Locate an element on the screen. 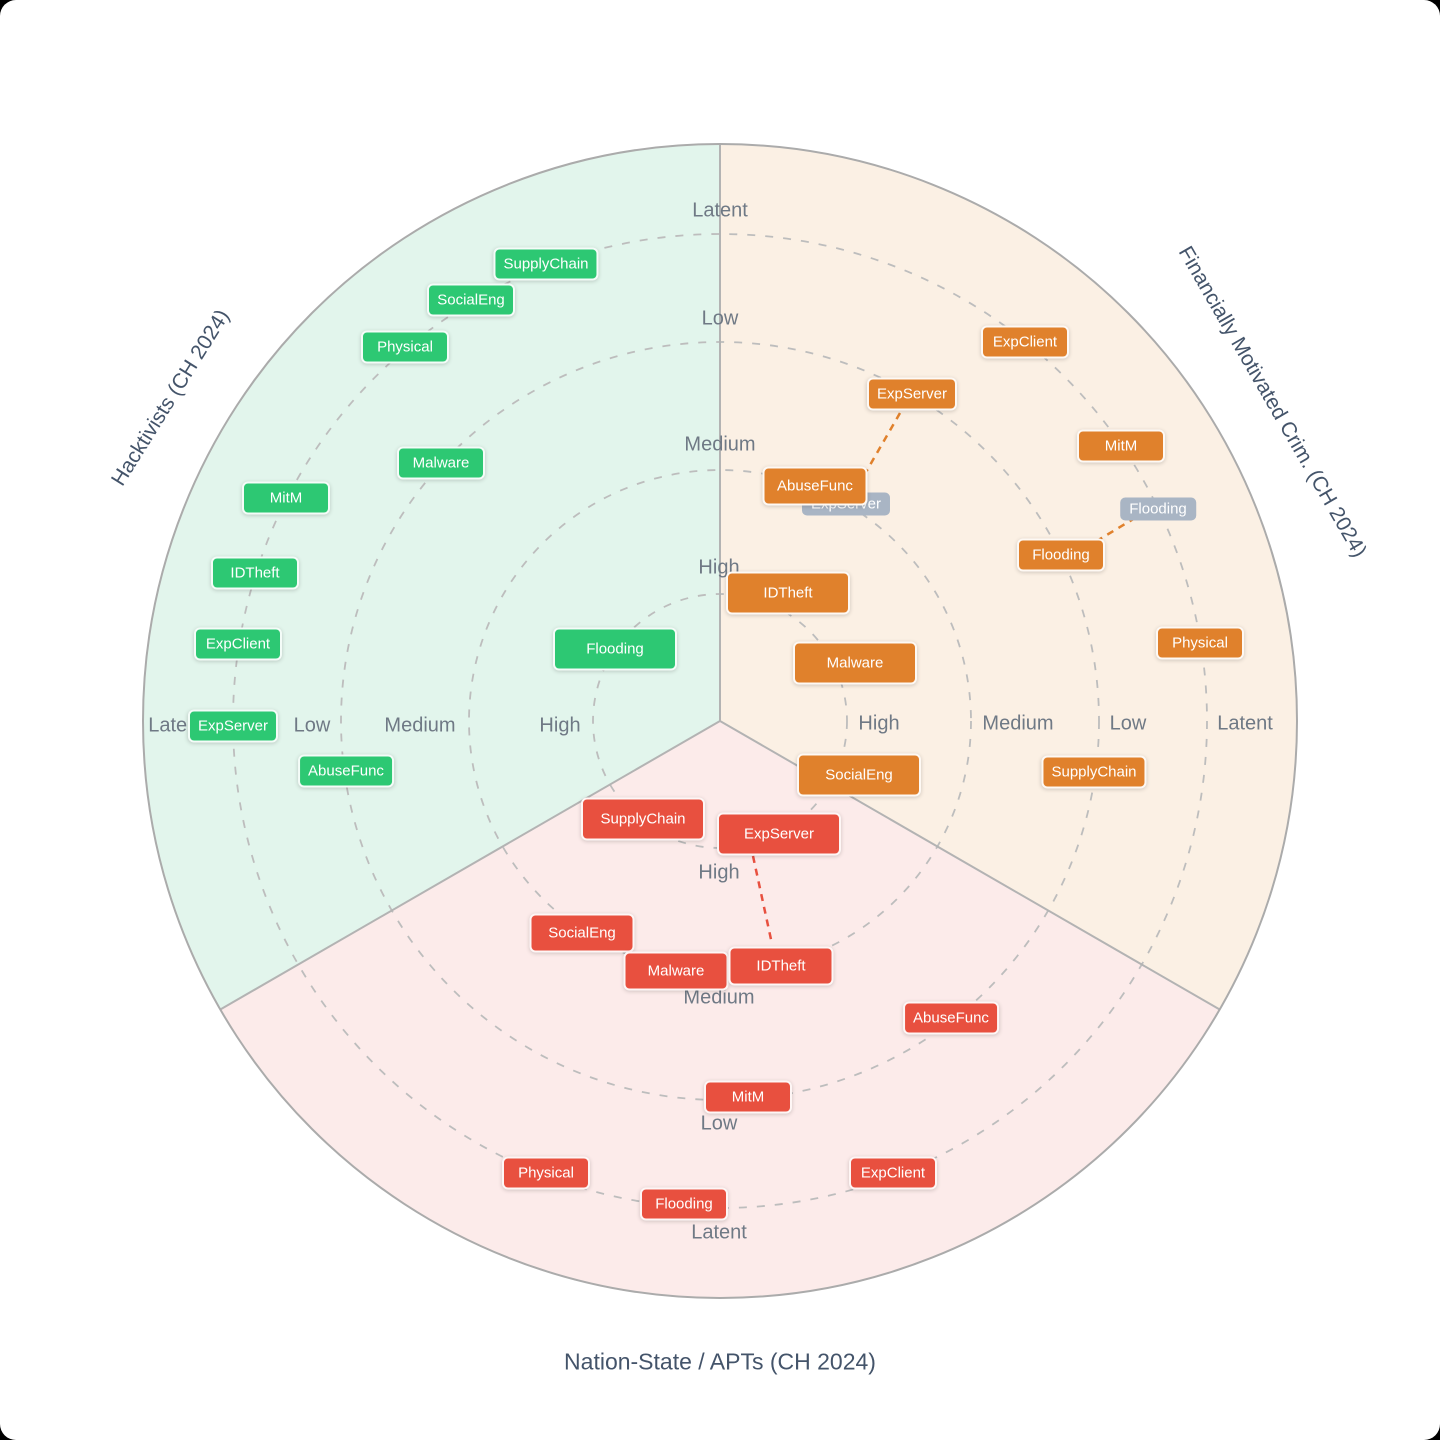 The width and height of the screenshot is (1440, 1440). threat-hacktivists-mitm: MitM is located at coordinates (286, 498).